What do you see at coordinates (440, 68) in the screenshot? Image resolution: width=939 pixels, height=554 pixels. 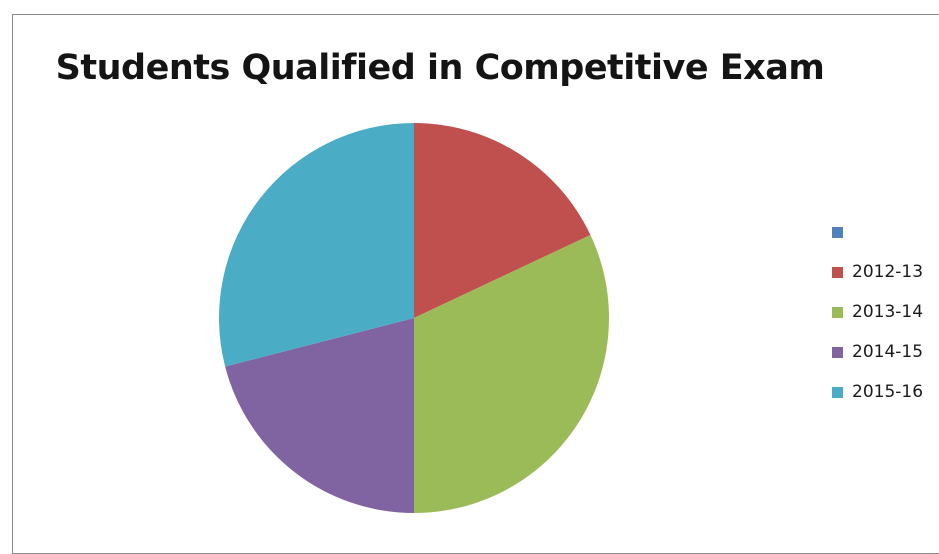 I see `chart-title: Students Qualified in Competitive Exam` at bounding box center [440, 68].